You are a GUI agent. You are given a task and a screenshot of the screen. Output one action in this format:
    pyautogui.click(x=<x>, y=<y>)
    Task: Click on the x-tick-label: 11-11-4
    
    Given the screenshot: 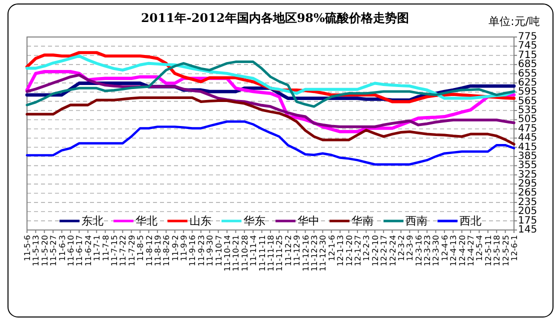 What is the action you would take?
    pyautogui.click(x=253, y=250)
    